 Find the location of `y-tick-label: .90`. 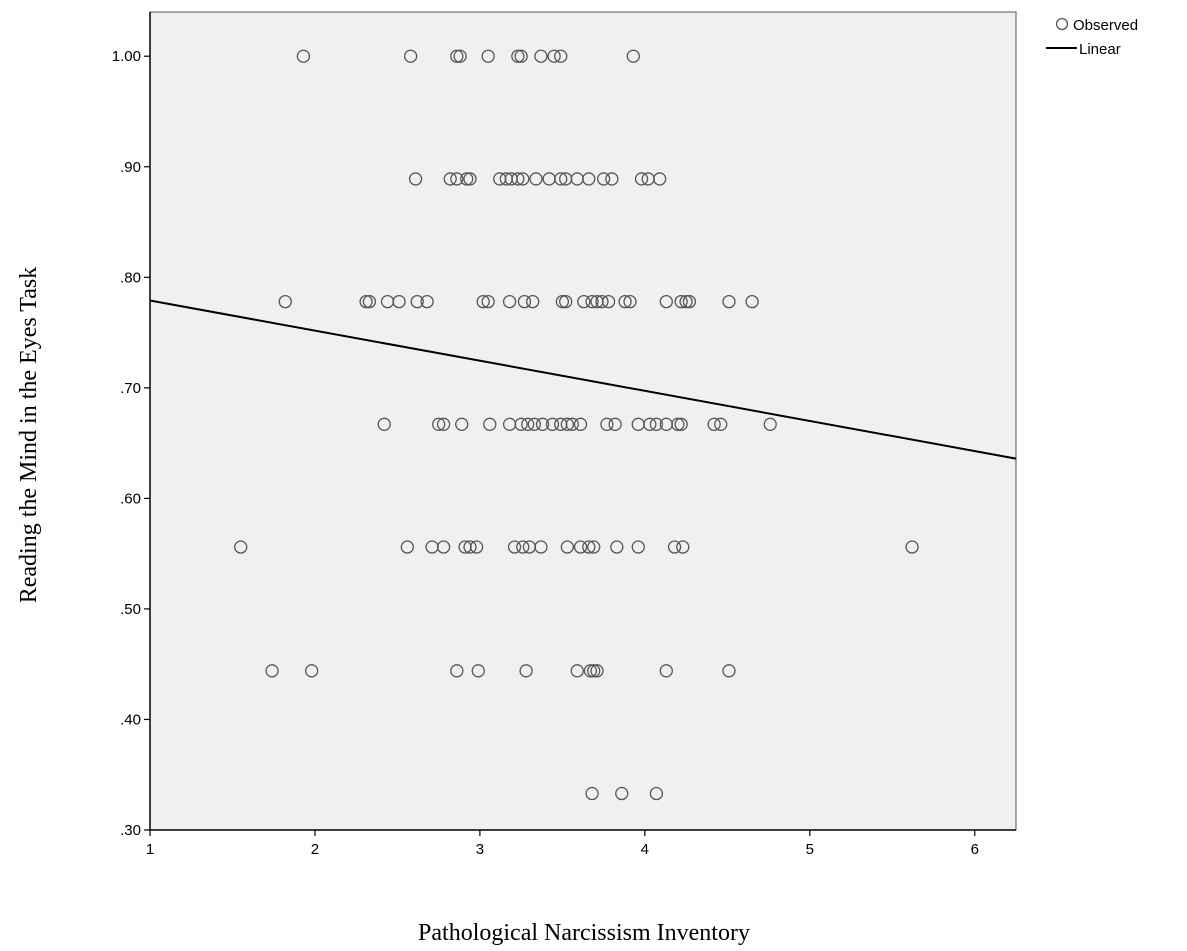

y-tick-label: .90 is located at coordinates (130, 167).